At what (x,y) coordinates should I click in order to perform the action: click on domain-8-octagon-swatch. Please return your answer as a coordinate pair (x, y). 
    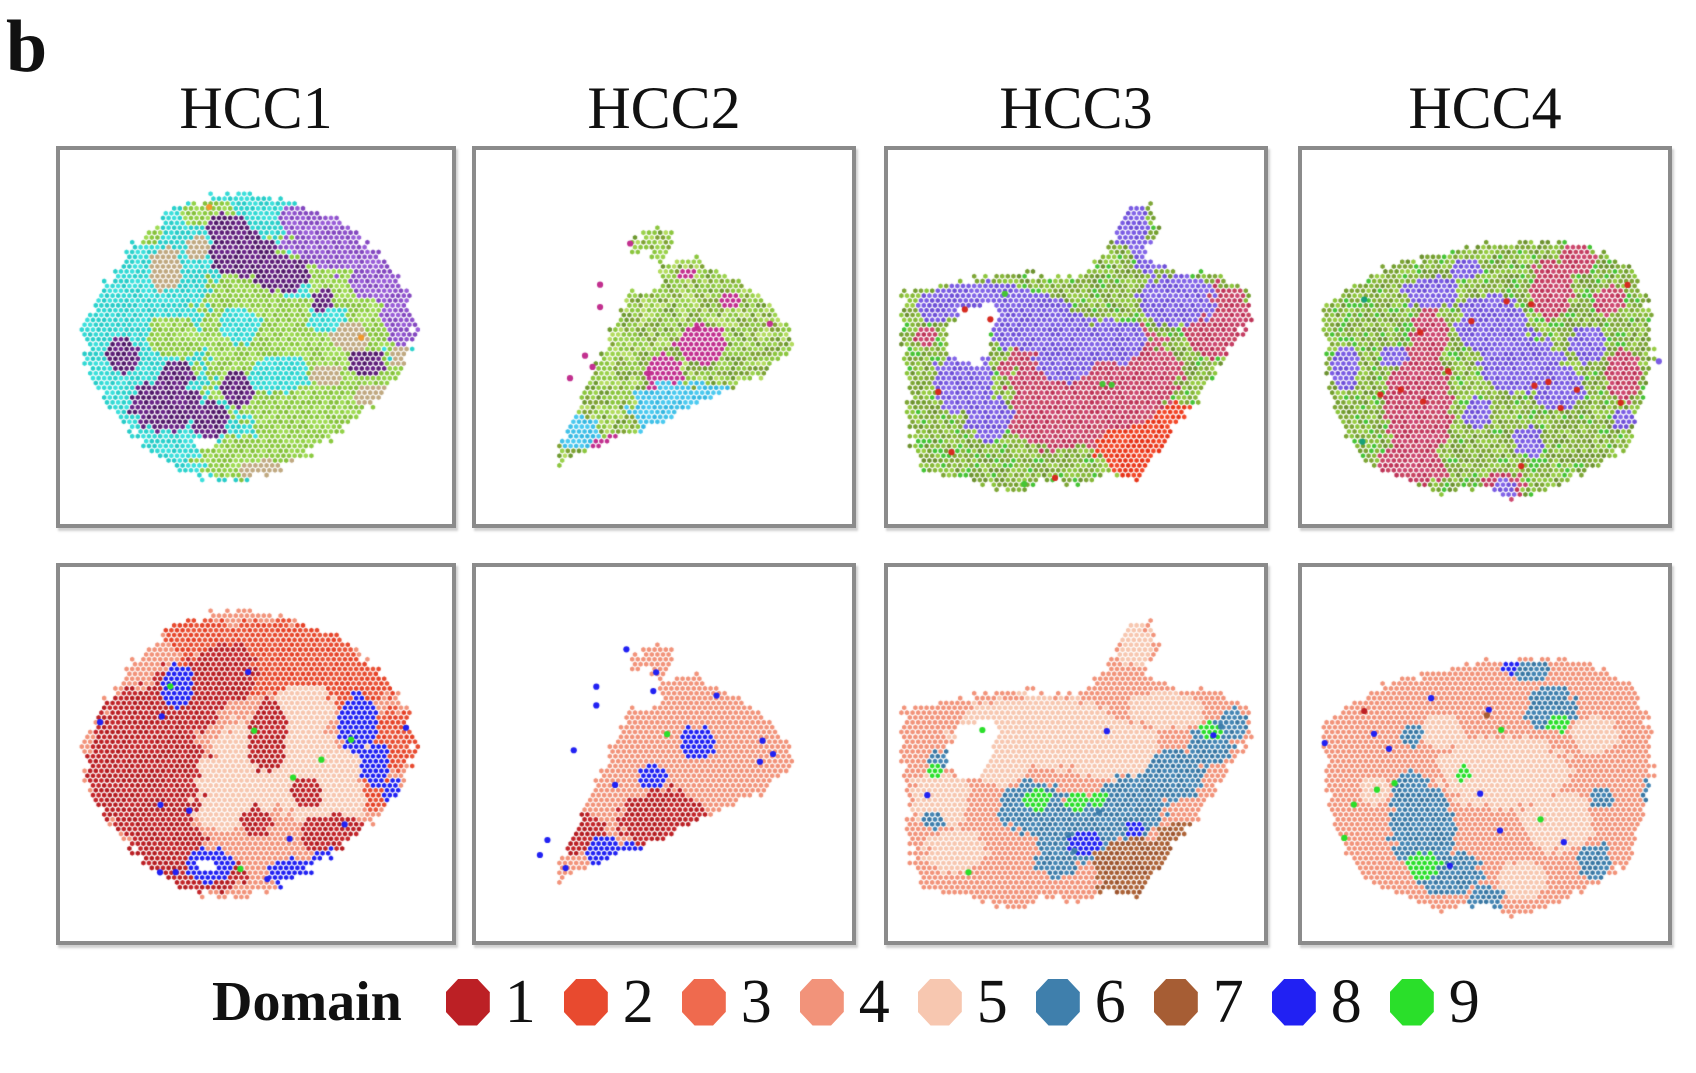
    Looking at the image, I should click on (1293, 1002).